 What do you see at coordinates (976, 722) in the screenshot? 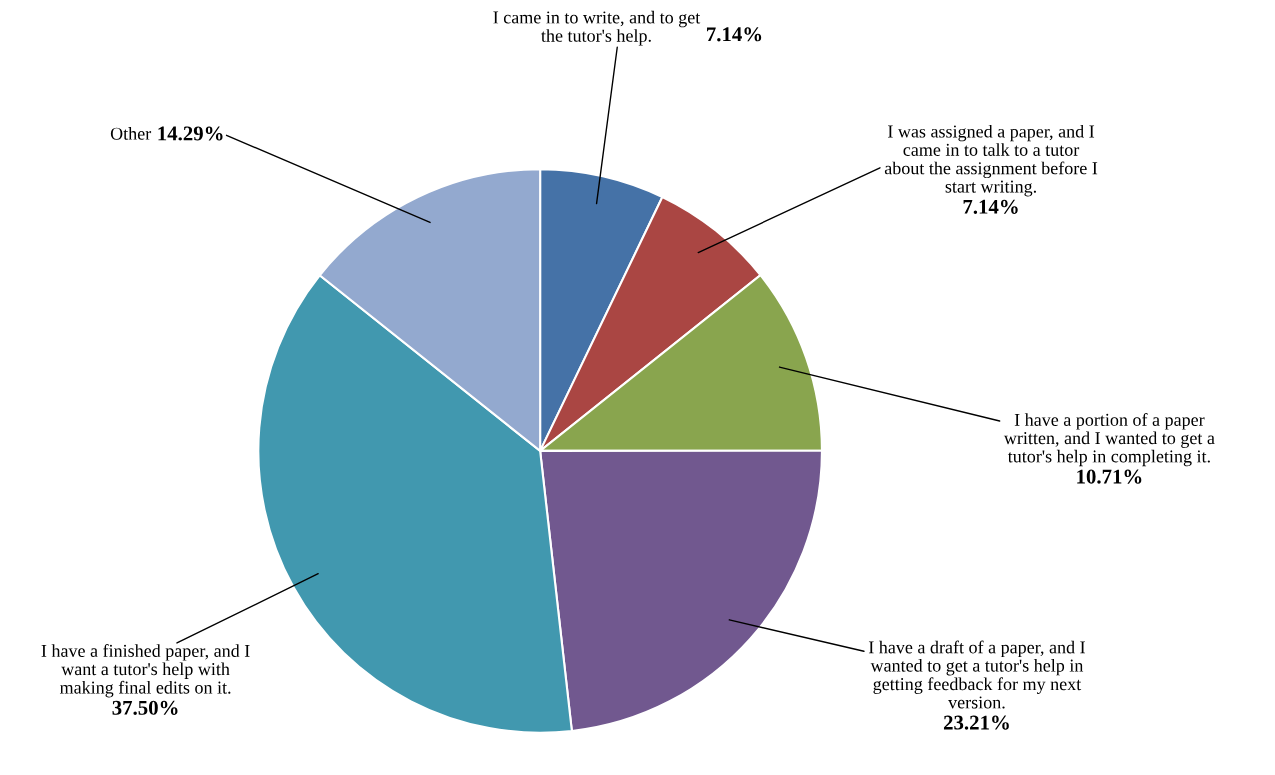
I see `data-label: 23.21%` at bounding box center [976, 722].